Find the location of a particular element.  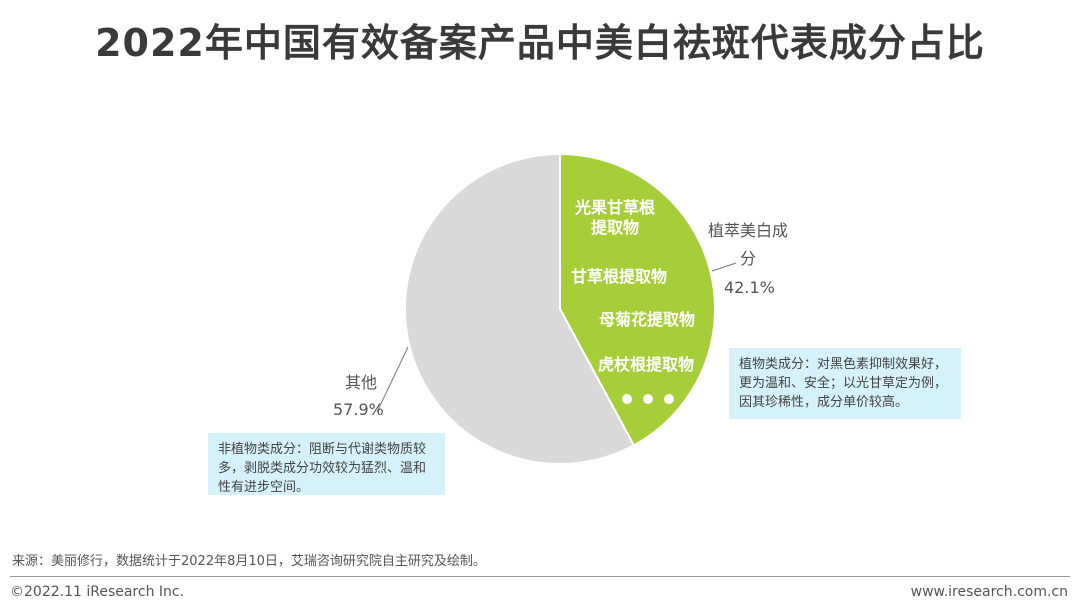

other-callout-label: 其他 is located at coordinates (361, 382).